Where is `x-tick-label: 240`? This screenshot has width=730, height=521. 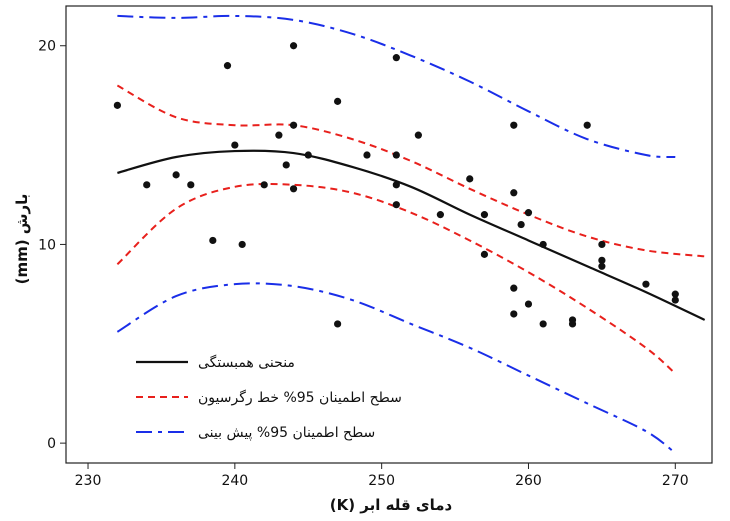
x-tick-label: 240 is located at coordinates (234, 481).